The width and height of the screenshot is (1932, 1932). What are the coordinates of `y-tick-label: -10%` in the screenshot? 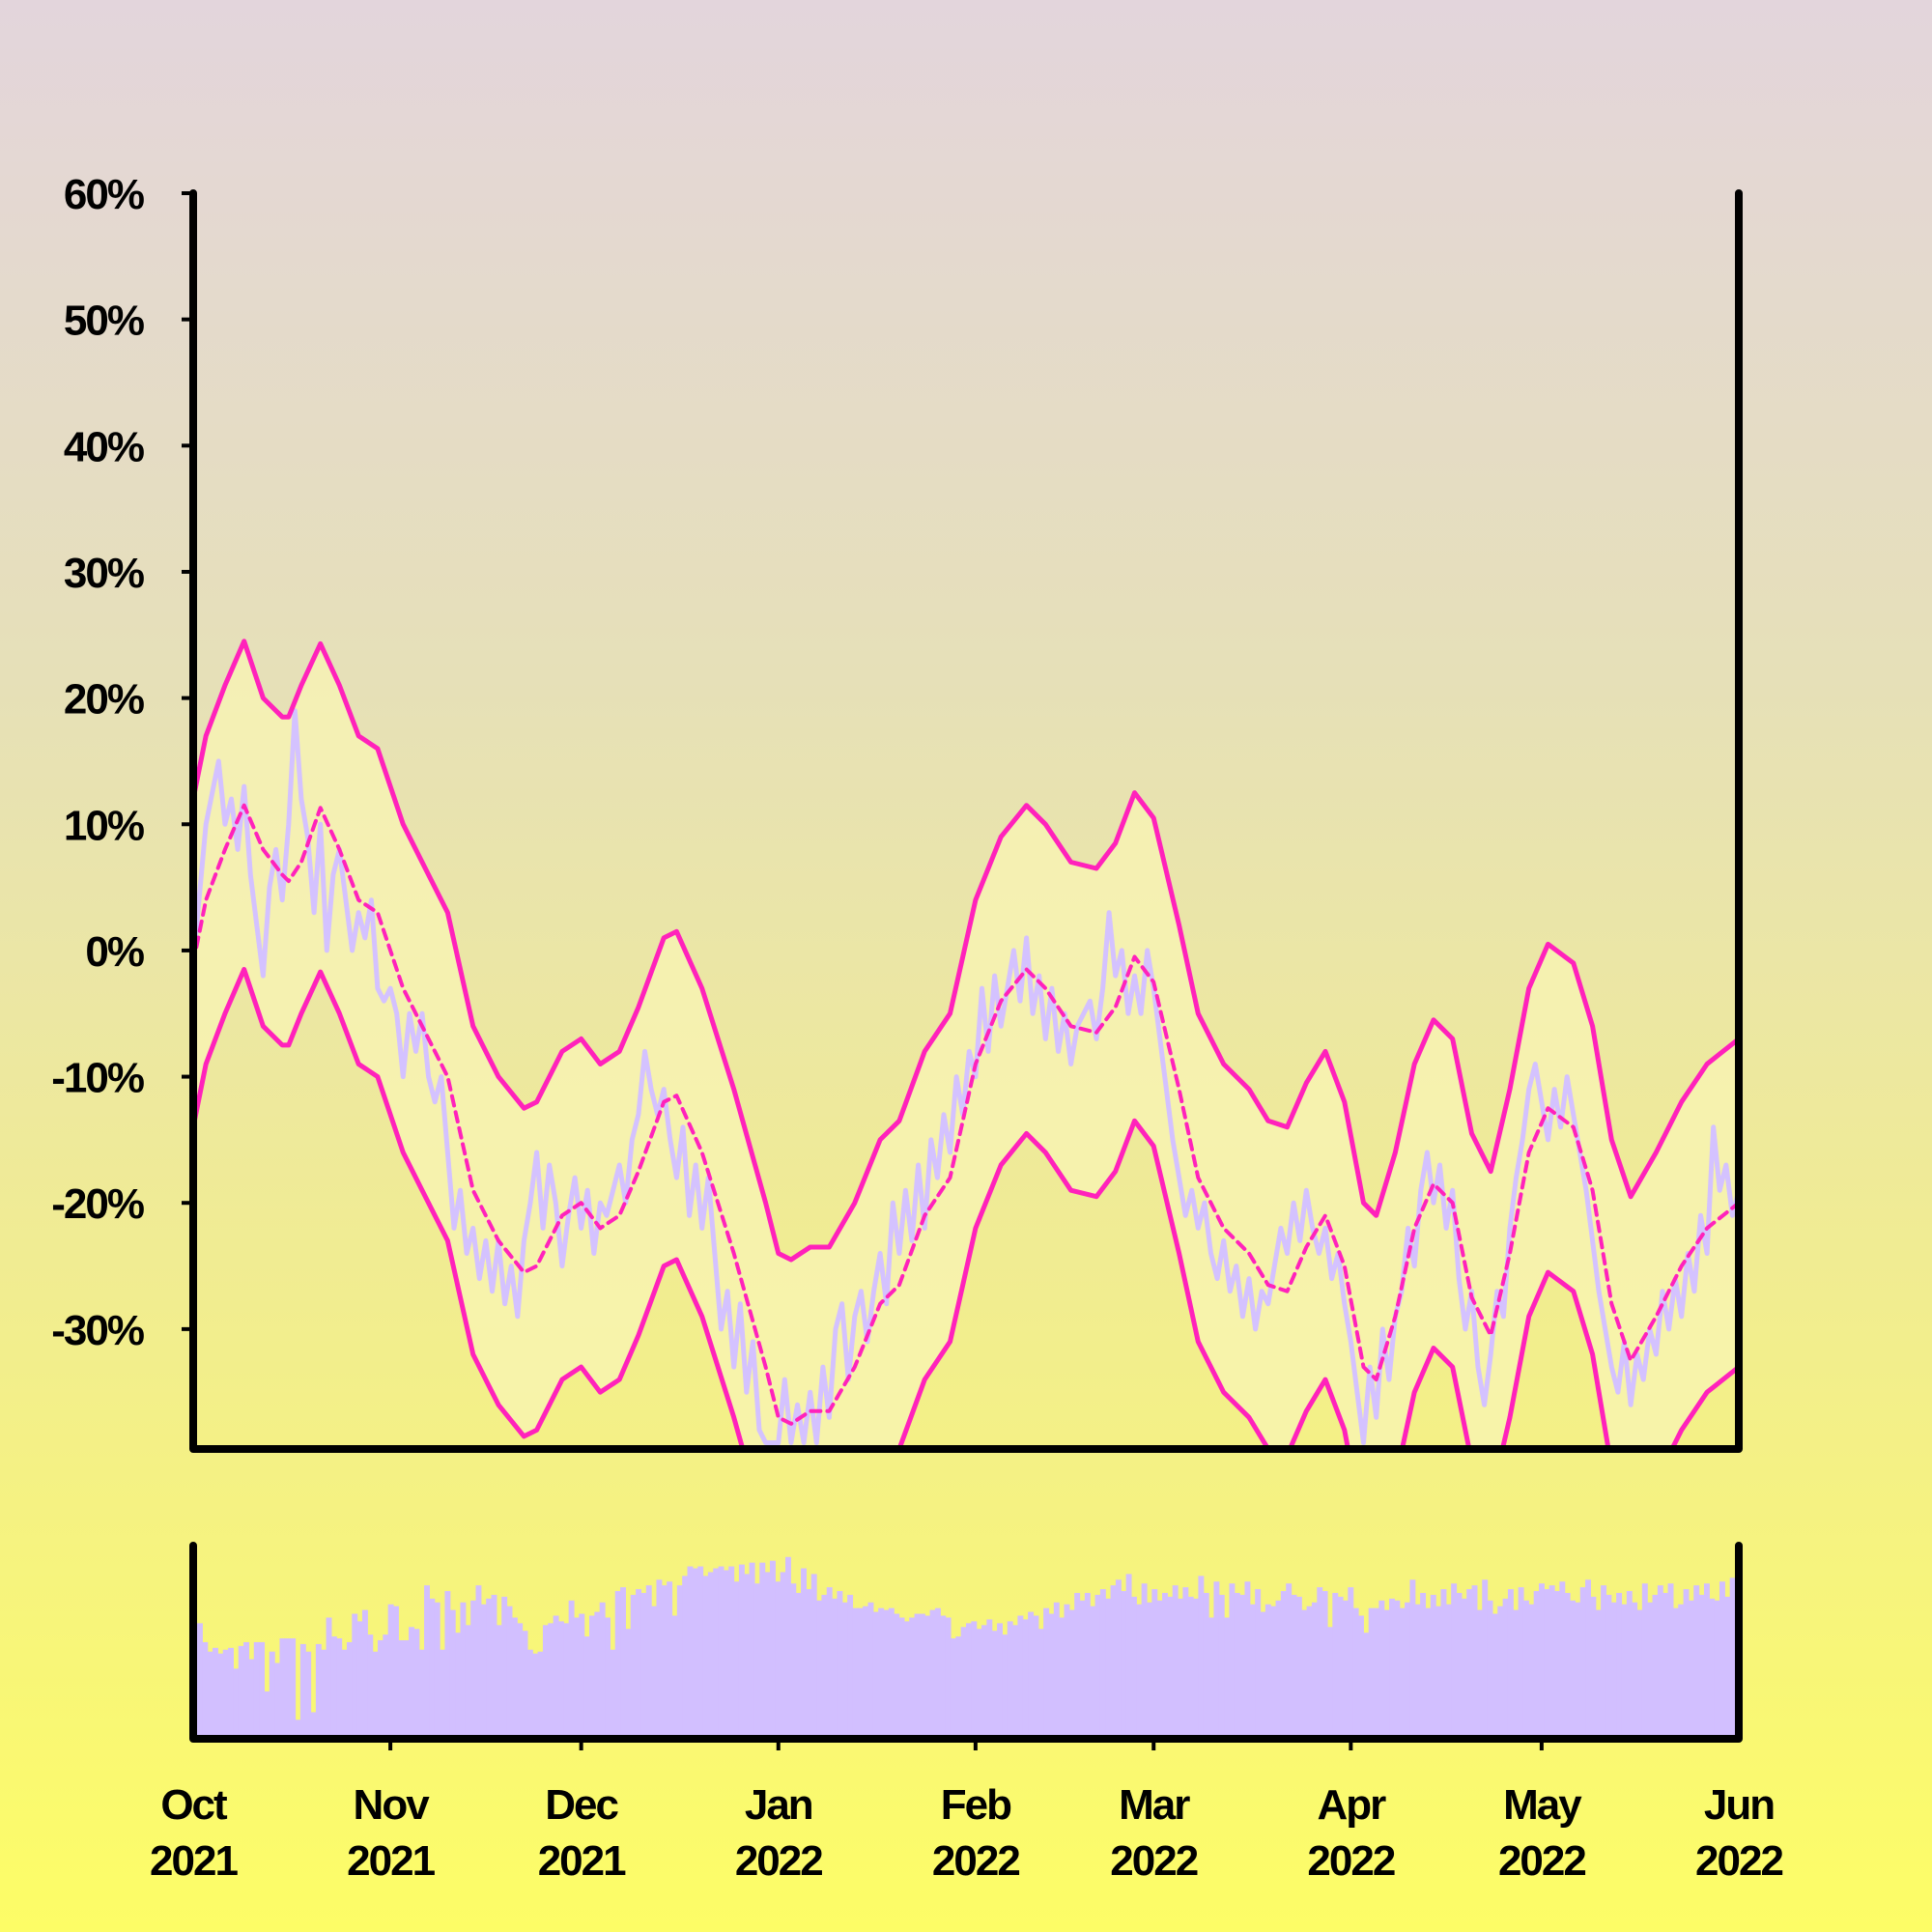 It's located at (97, 1078).